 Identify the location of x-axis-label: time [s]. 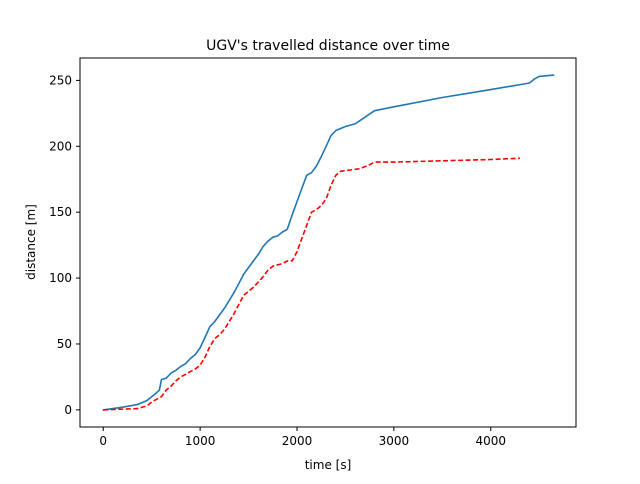
(328, 465).